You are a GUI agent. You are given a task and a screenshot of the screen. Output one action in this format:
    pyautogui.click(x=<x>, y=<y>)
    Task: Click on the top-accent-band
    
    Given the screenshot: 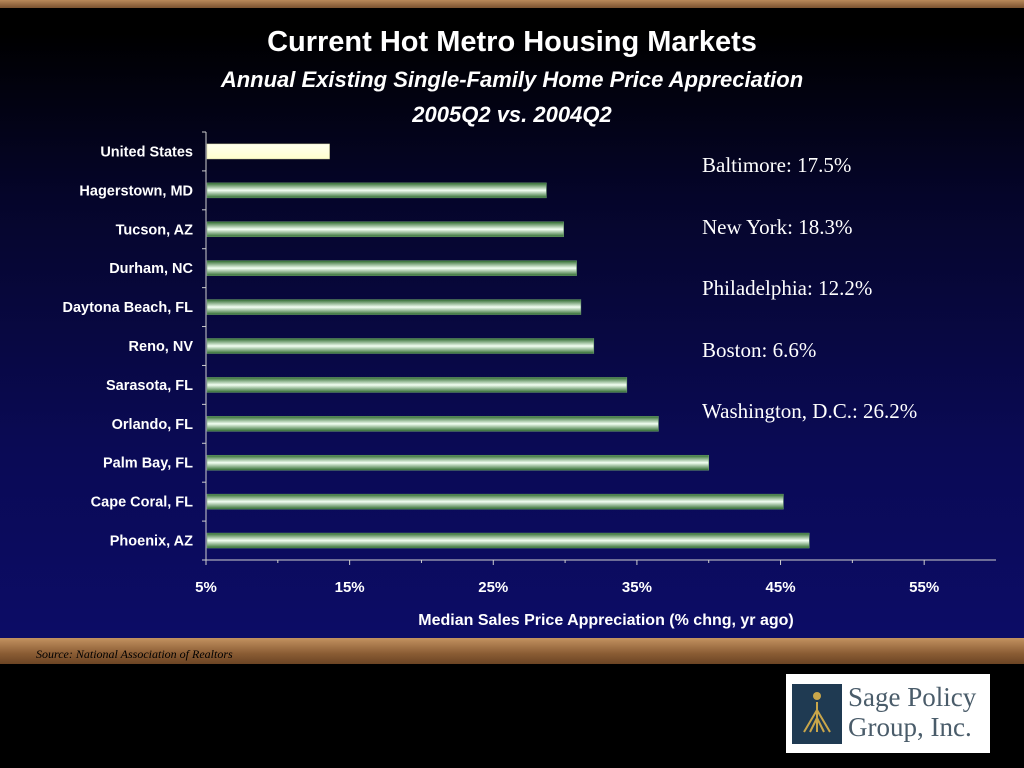 What is the action you would take?
    pyautogui.click(x=512, y=4)
    